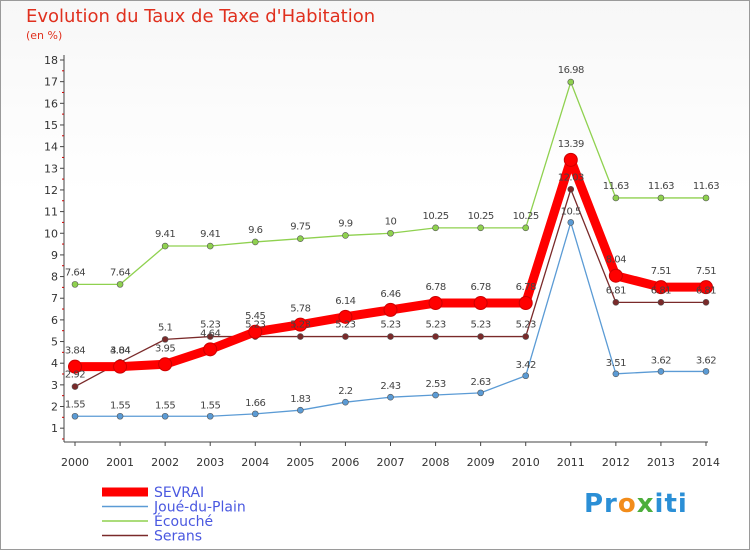 This screenshot has height=550, width=750. What do you see at coordinates (345, 462) in the screenshot?
I see `x-tick-label: 2006` at bounding box center [345, 462].